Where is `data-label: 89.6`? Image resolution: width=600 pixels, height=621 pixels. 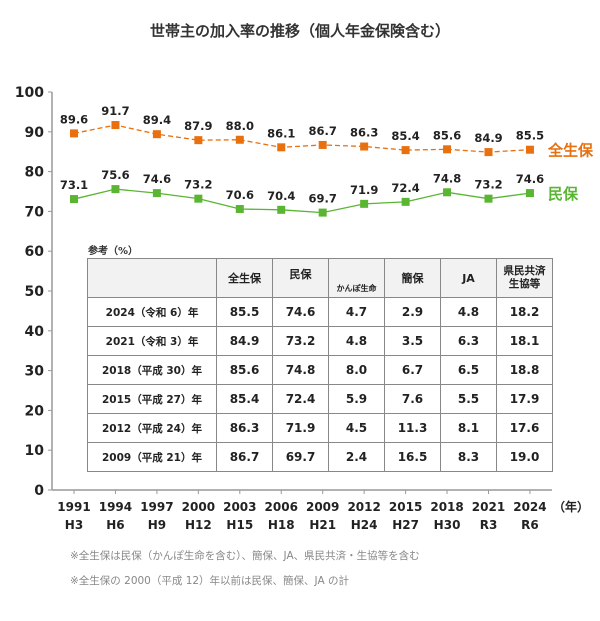 data-label: 89.6 is located at coordinates (74, 119).